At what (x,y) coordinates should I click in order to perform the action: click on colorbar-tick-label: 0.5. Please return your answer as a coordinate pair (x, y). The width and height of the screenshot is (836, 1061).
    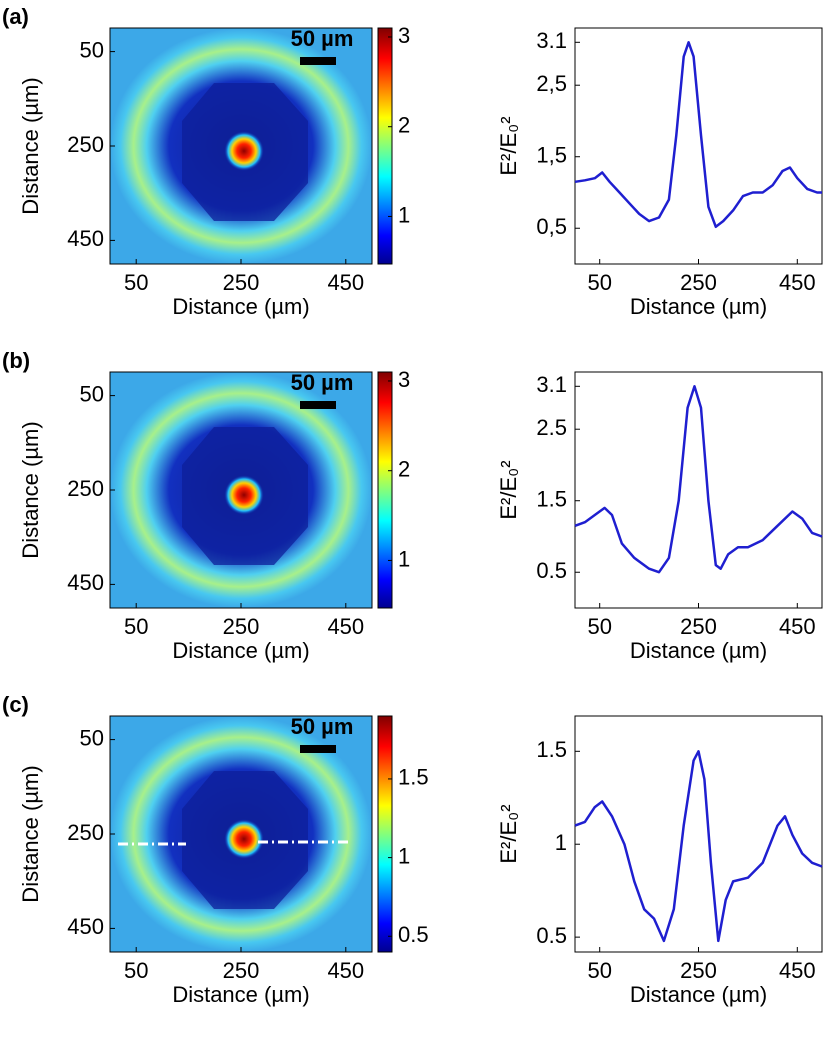
    Looking at the image, I should click on (413, 934).